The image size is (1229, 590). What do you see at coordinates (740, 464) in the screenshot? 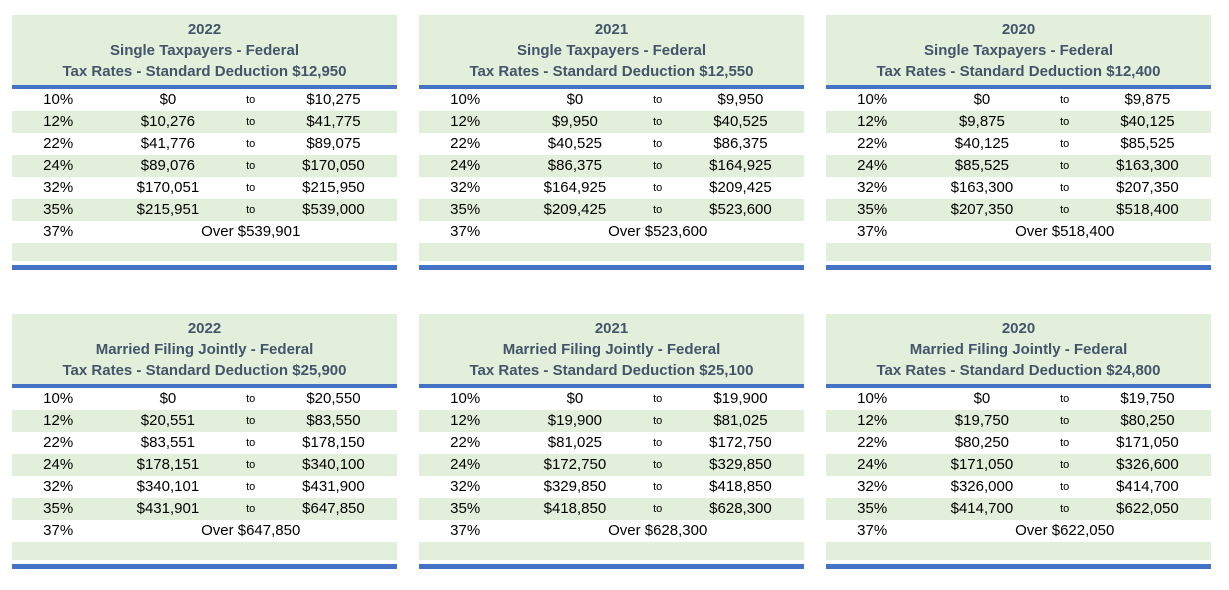
I see `bracket-upper-bound: $329,850` at bounding box center [740, 464].